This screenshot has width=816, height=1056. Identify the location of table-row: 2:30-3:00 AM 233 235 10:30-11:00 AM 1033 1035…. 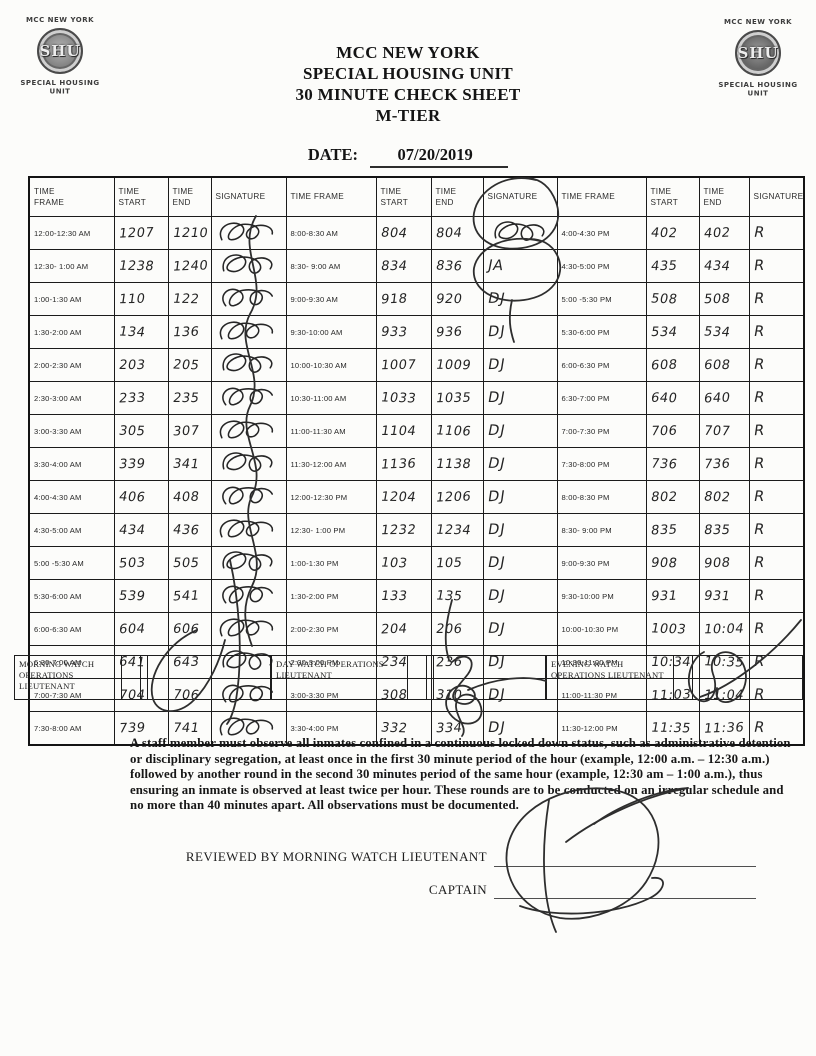
(416, 398).